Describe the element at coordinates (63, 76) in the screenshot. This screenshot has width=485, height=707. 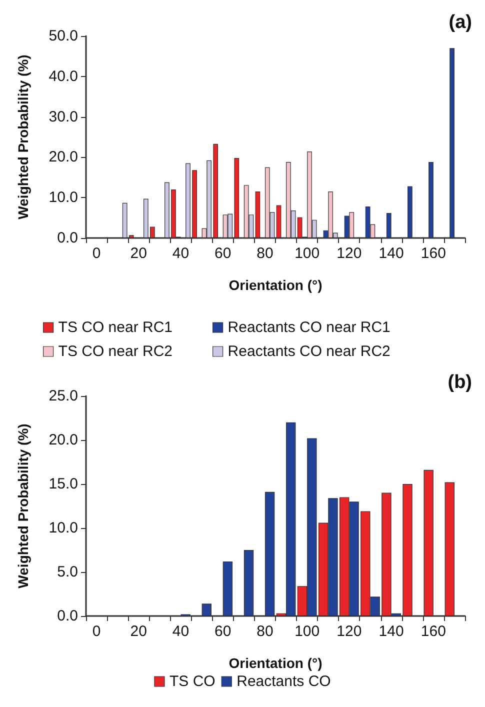
I see `y-tick-label: 40.0` at that location.